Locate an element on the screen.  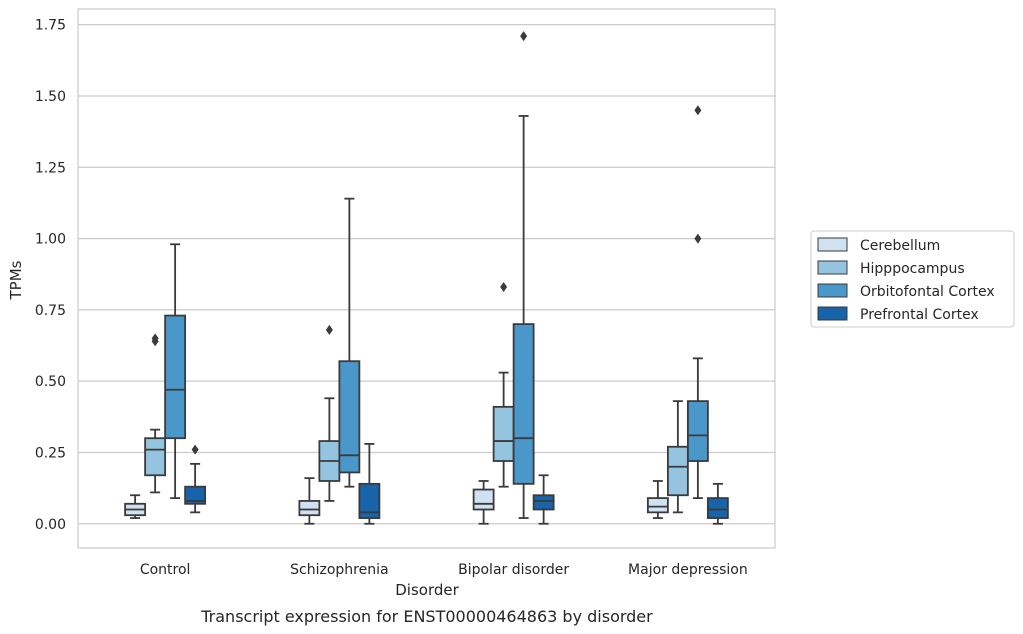
legend-label: Hipppocampus is located at coordinates (912, 269).